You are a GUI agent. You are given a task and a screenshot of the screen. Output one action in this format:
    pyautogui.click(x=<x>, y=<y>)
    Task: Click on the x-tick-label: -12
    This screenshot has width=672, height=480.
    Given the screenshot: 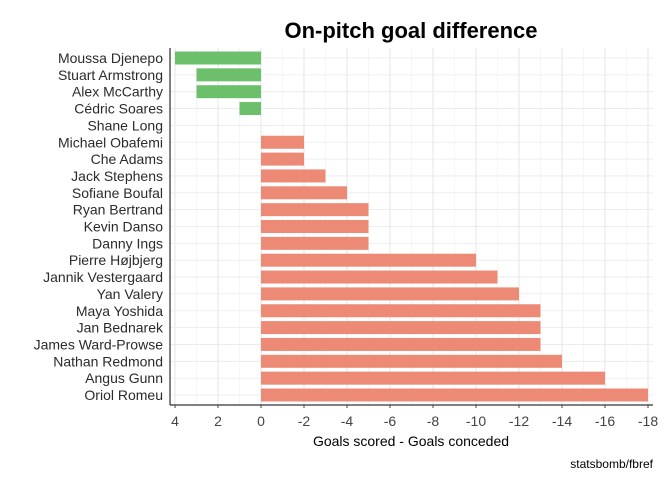 What is the action you would take?
    pyautogui.click(x=519, y=421)
    